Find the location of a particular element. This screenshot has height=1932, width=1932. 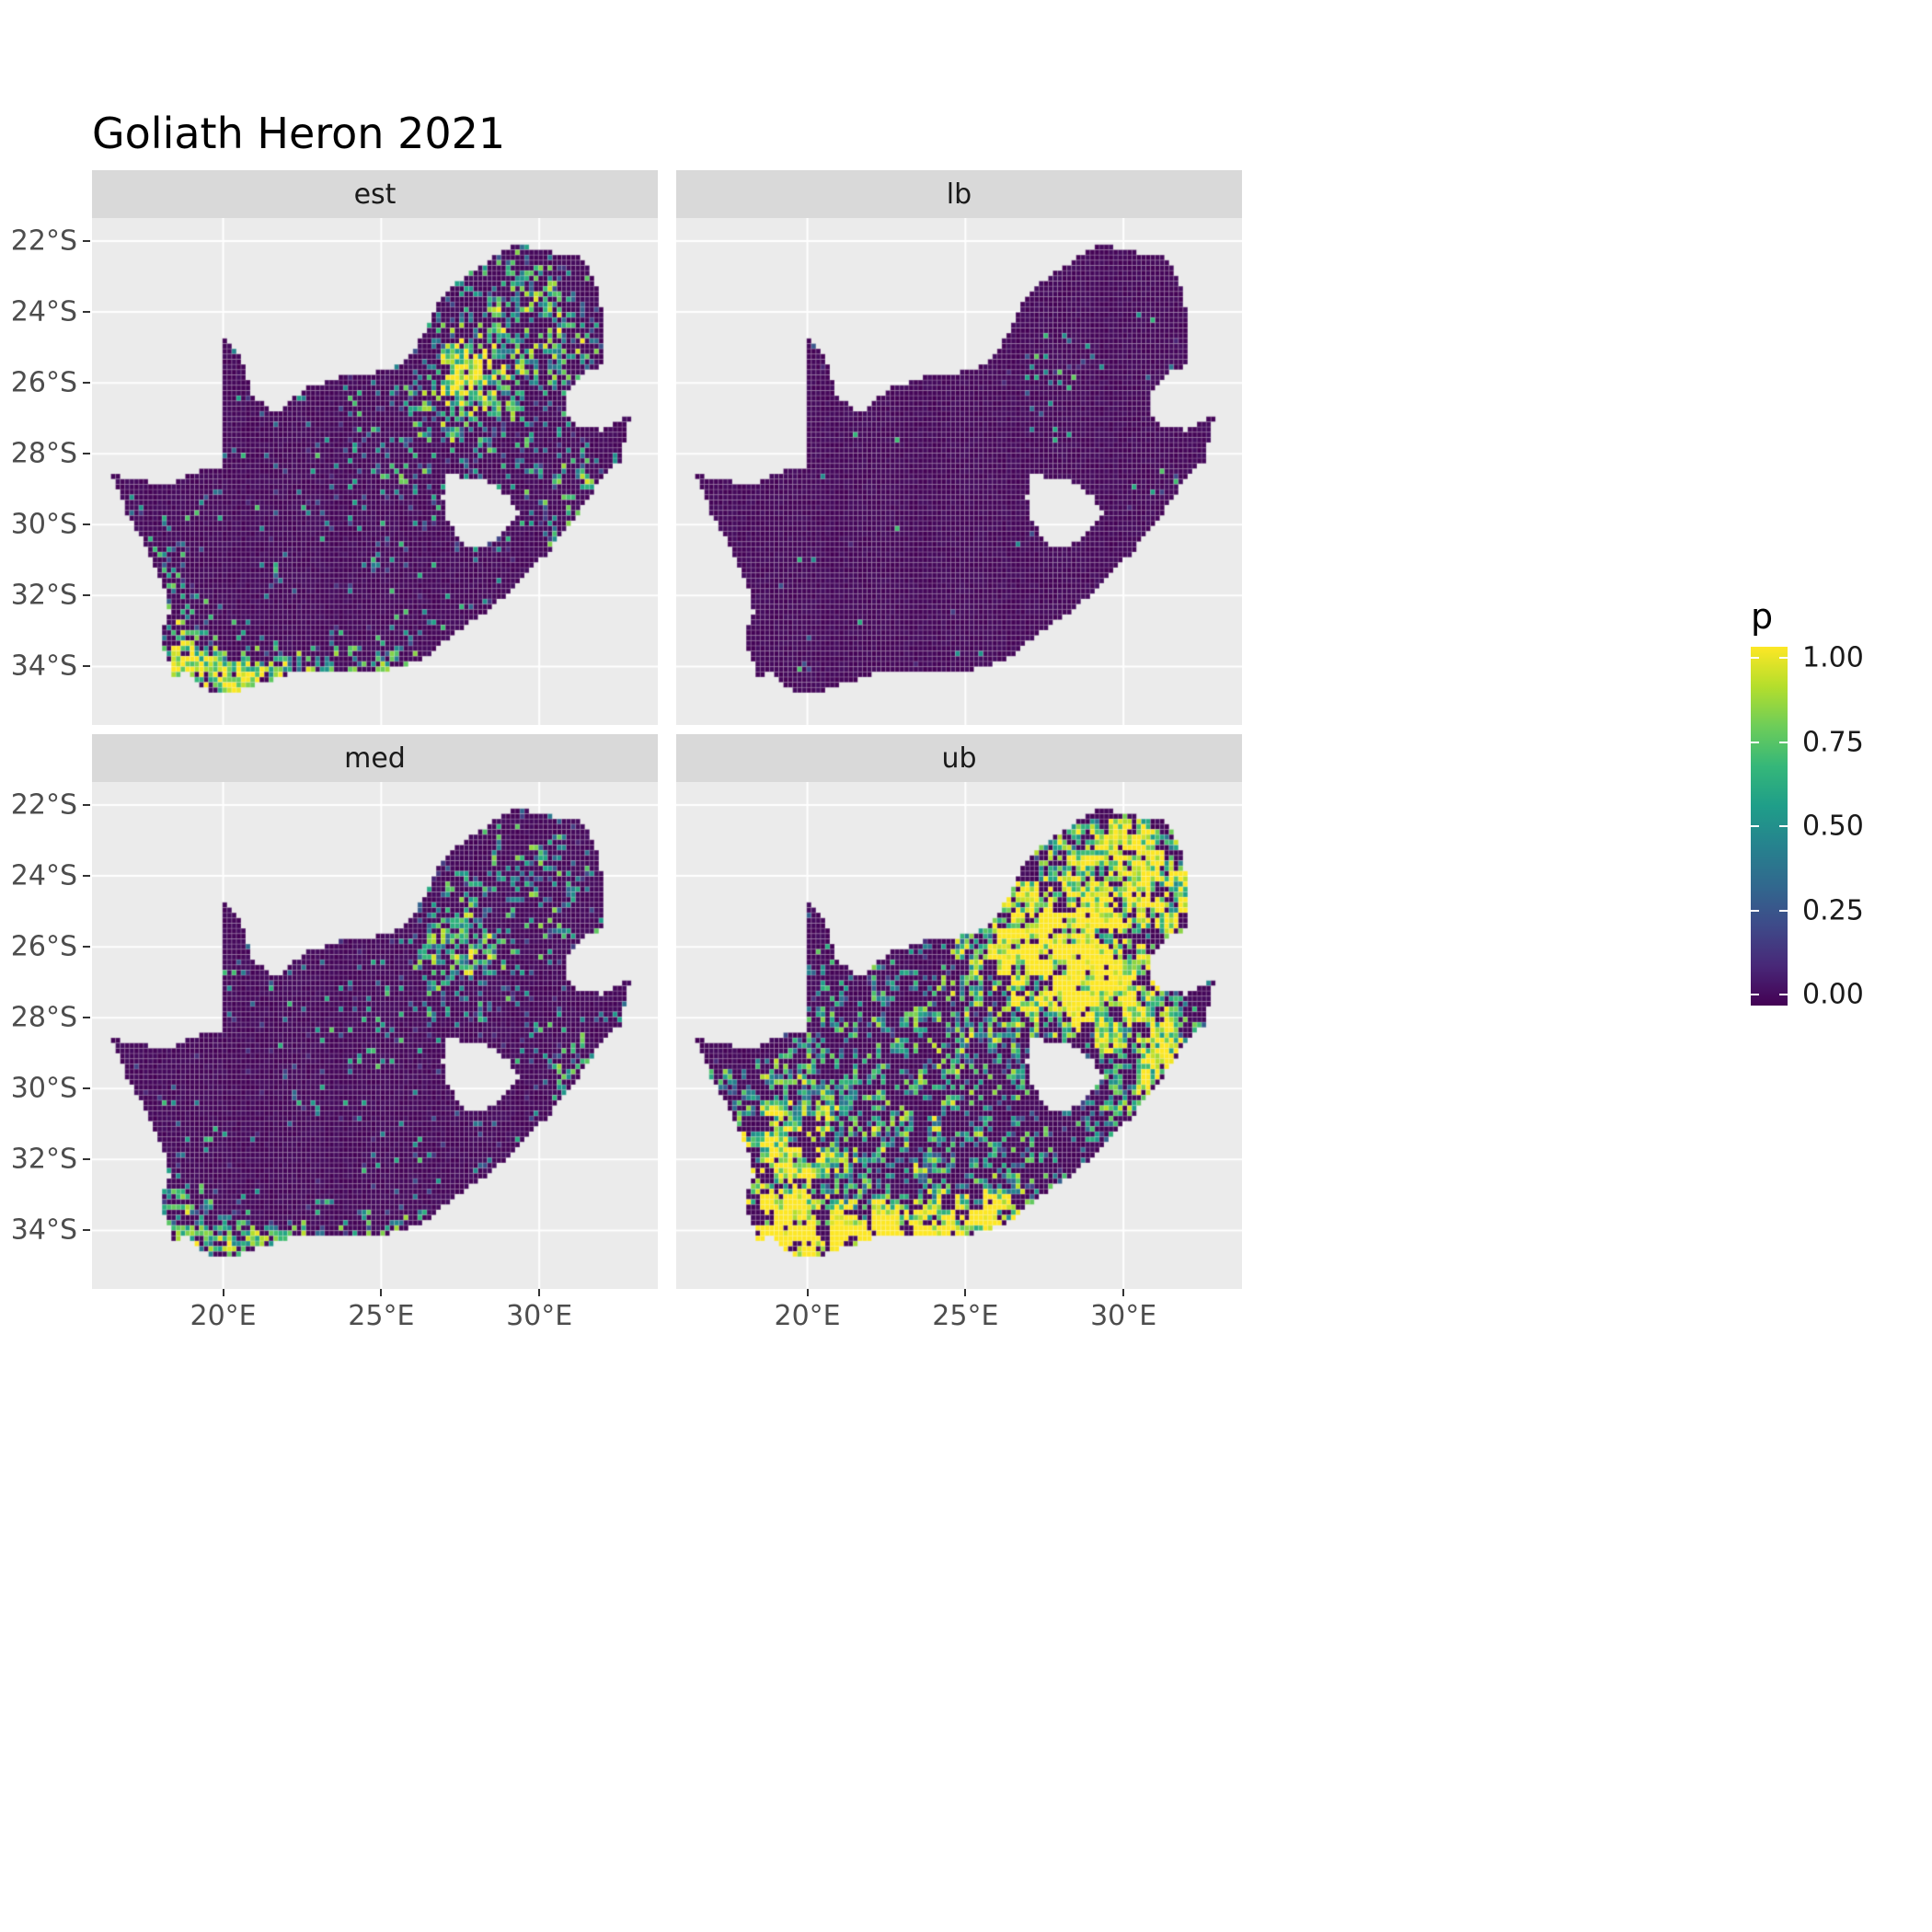

map-panel-med is located at coordinates (375, 1035).